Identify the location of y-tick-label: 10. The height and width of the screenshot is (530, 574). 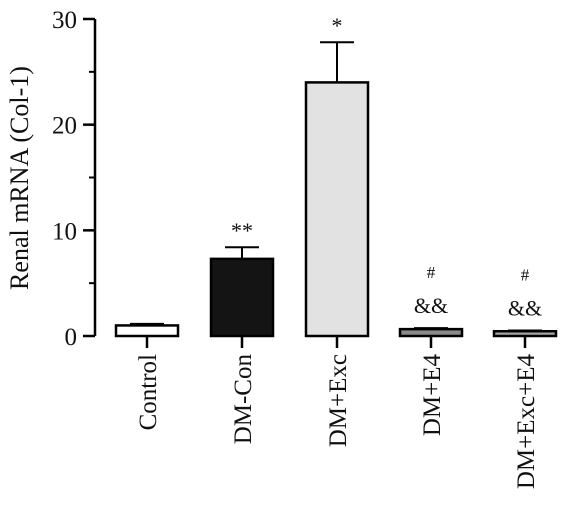
(64, 231).